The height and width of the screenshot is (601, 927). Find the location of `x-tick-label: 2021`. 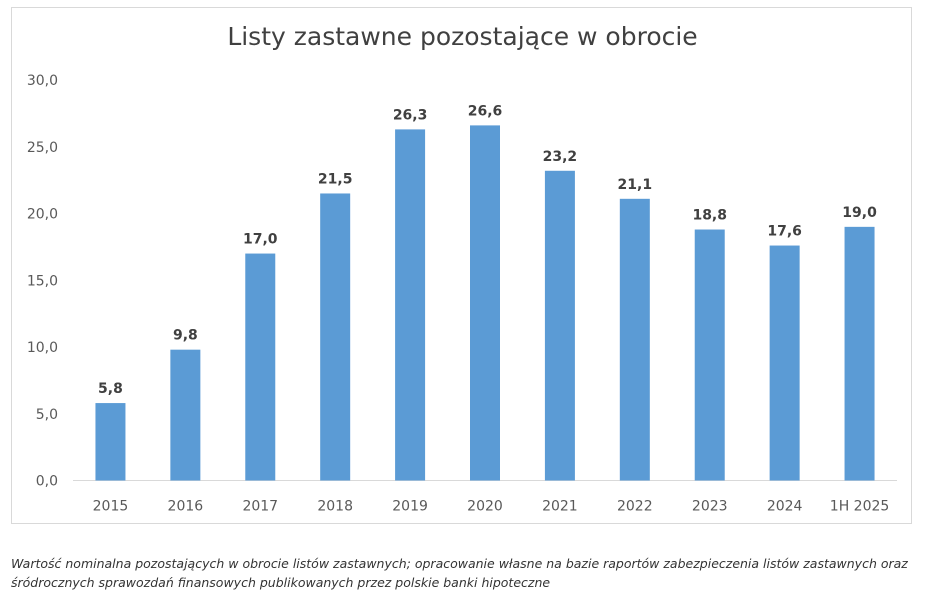

x-tick-label: 2021 is located at coordinates (560, 507).